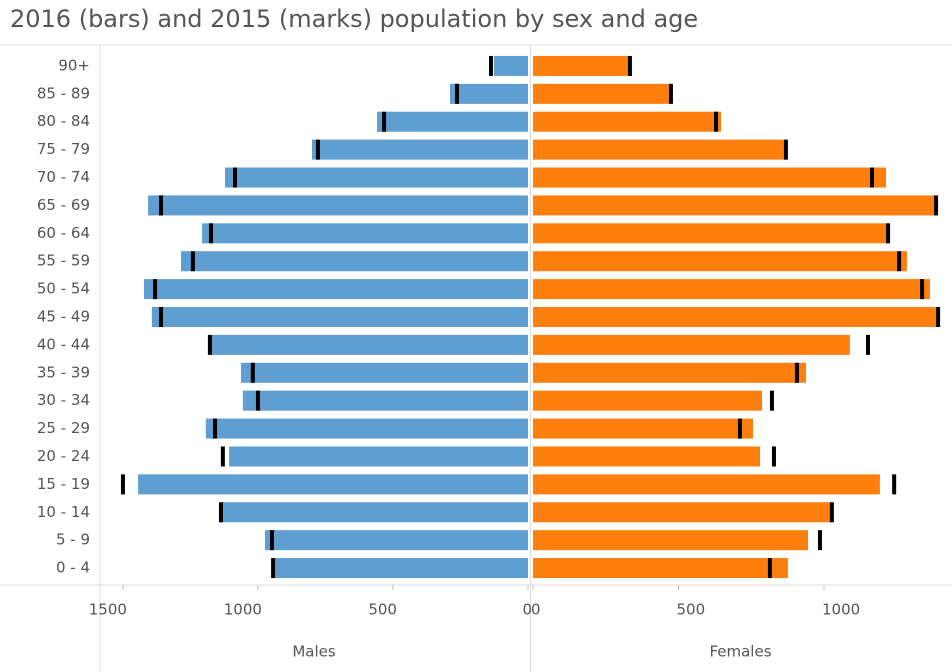 This screenshot has height=672, width=952. I want to click on y-tick-label: 45 - 49, so click(63, 317).